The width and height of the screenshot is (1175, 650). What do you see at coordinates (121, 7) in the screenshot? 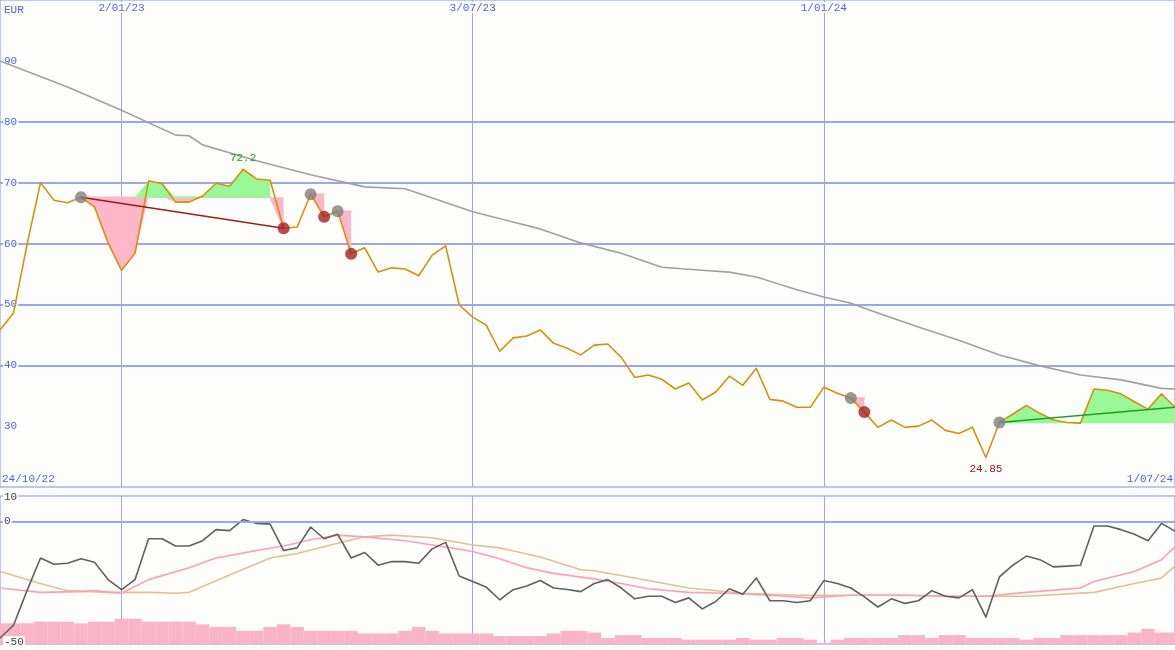
I see `x-tick-label: 2/01/23` at bounding box center [121, 7].